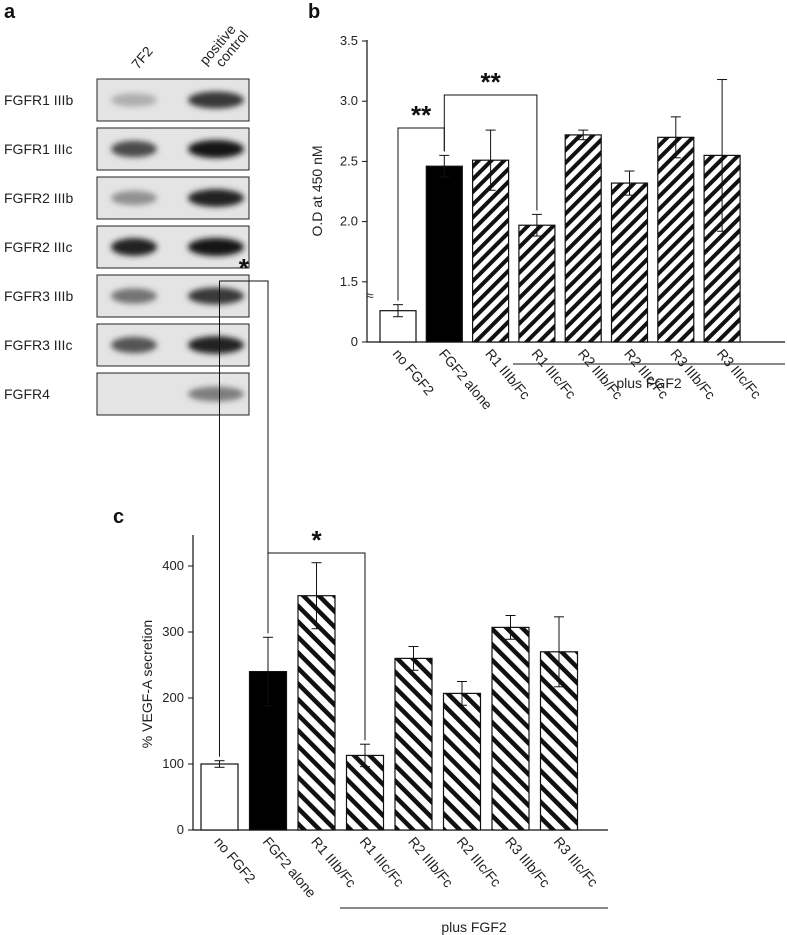 This screenshot has width=787, height=935. I want to click on y-tick-label: 2.5, so click(349, 160).